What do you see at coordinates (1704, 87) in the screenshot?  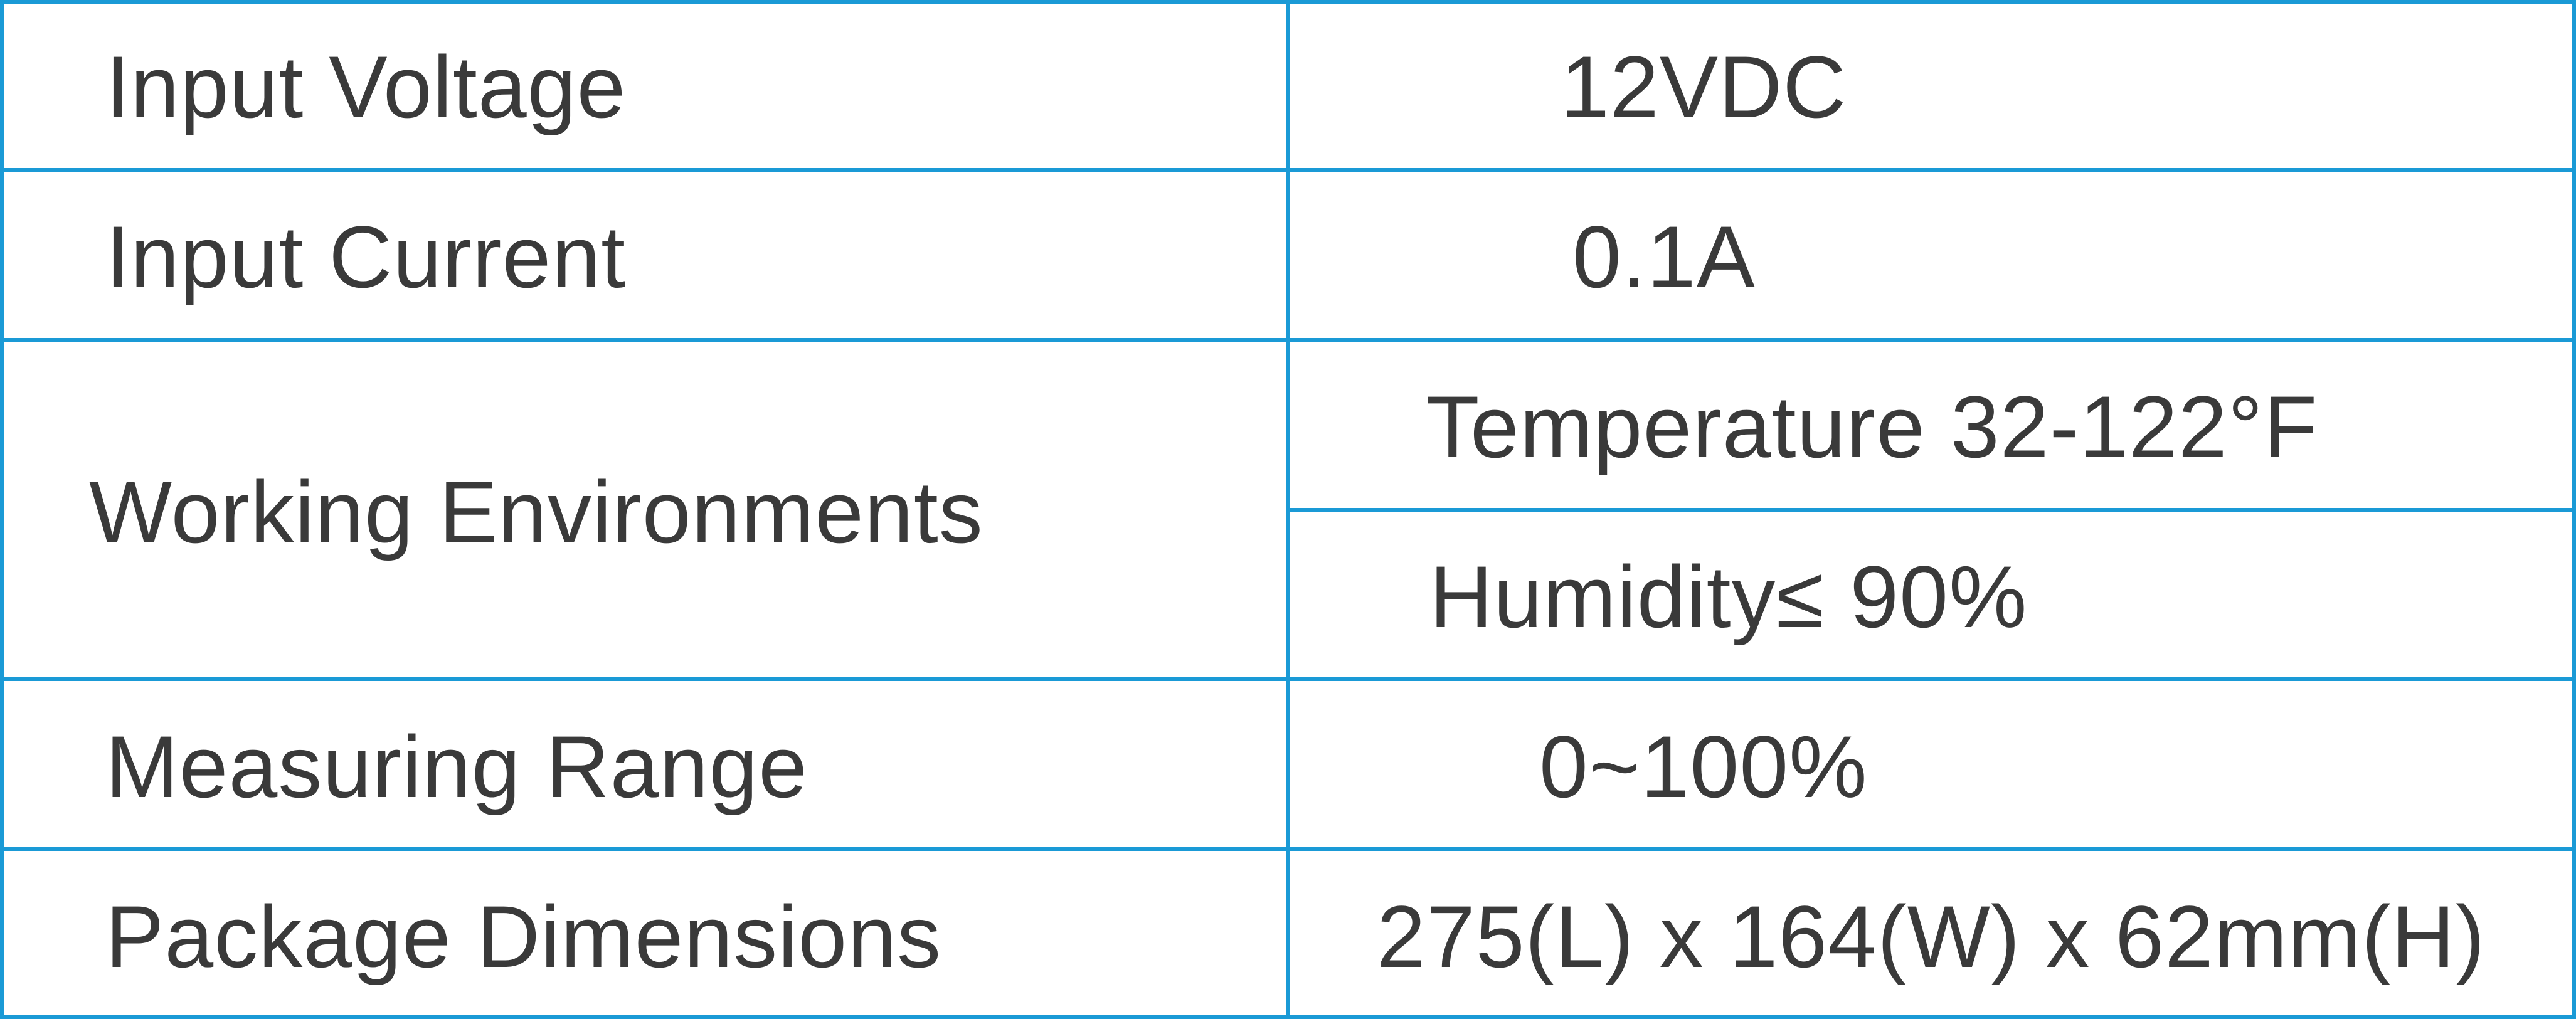 I see `row-value: 12VDC` at bounding box center [1704, 87].